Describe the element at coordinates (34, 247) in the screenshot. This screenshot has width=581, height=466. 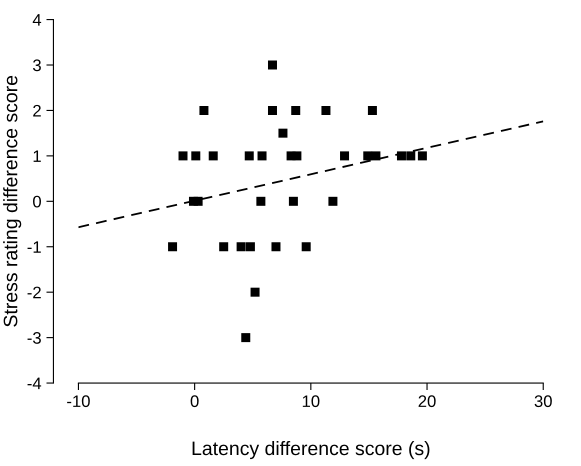
I see `y-tick-label: -1` at that location.